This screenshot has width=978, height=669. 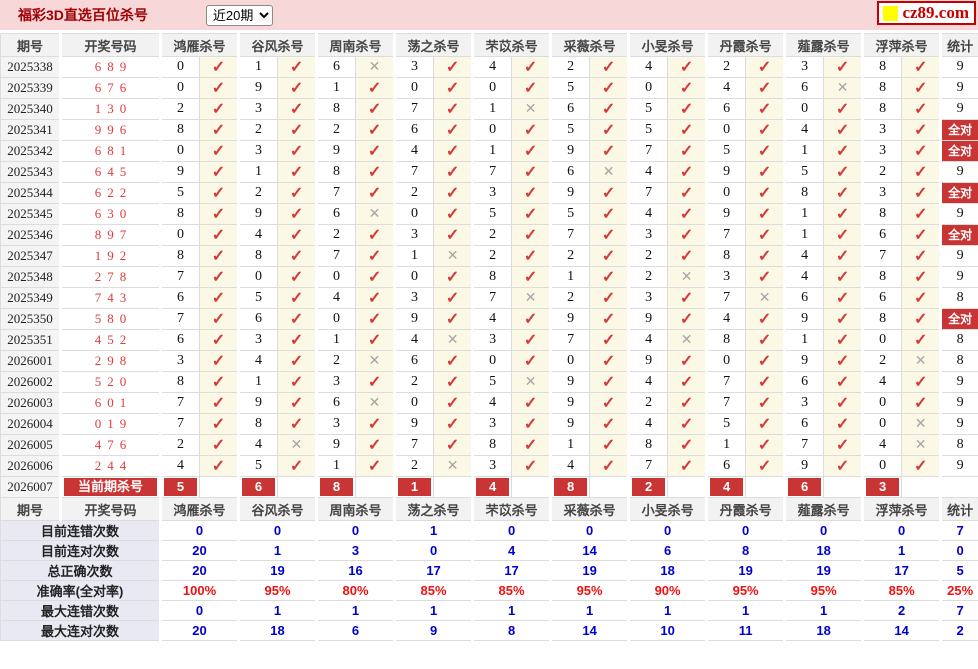 I want to click on period-cell: 2025339, so click(x=30, y=88).